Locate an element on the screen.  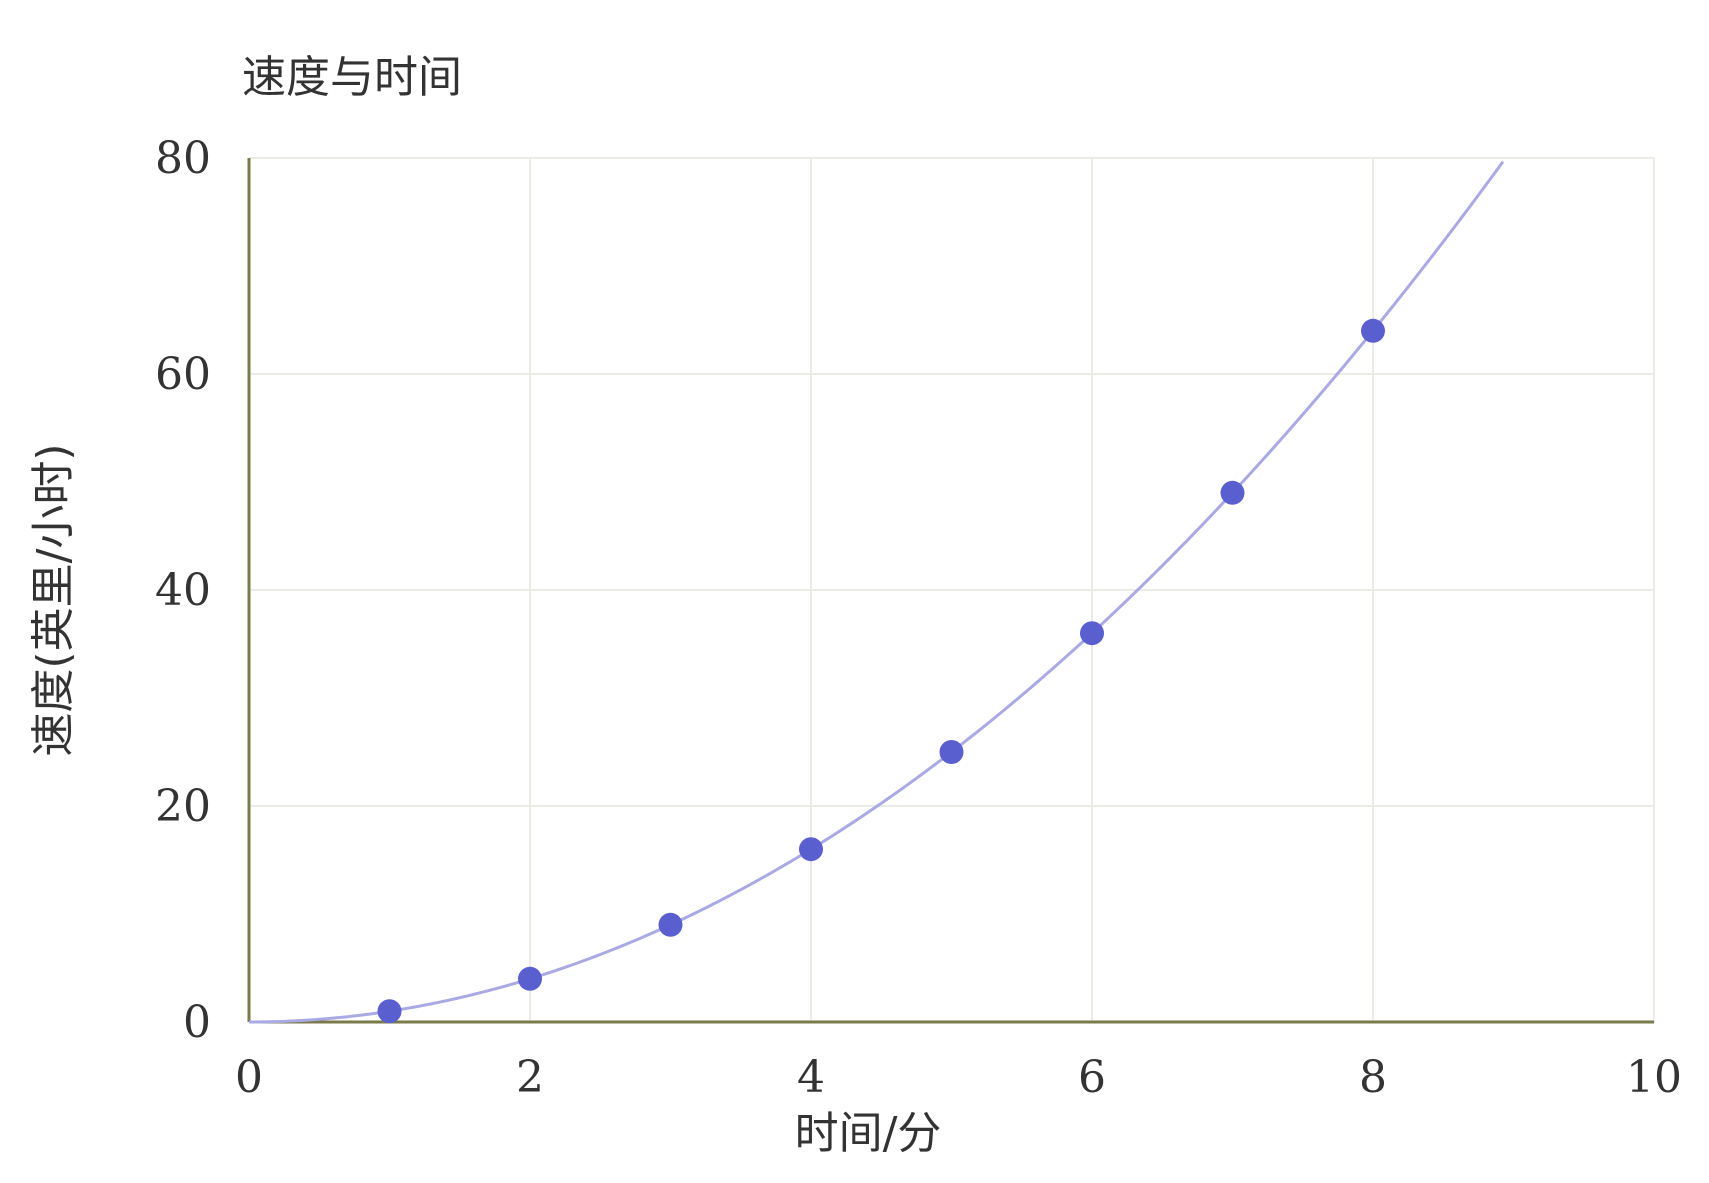
y-axis-title: 速度(英里/小时) is located at coordinates (53, 599).